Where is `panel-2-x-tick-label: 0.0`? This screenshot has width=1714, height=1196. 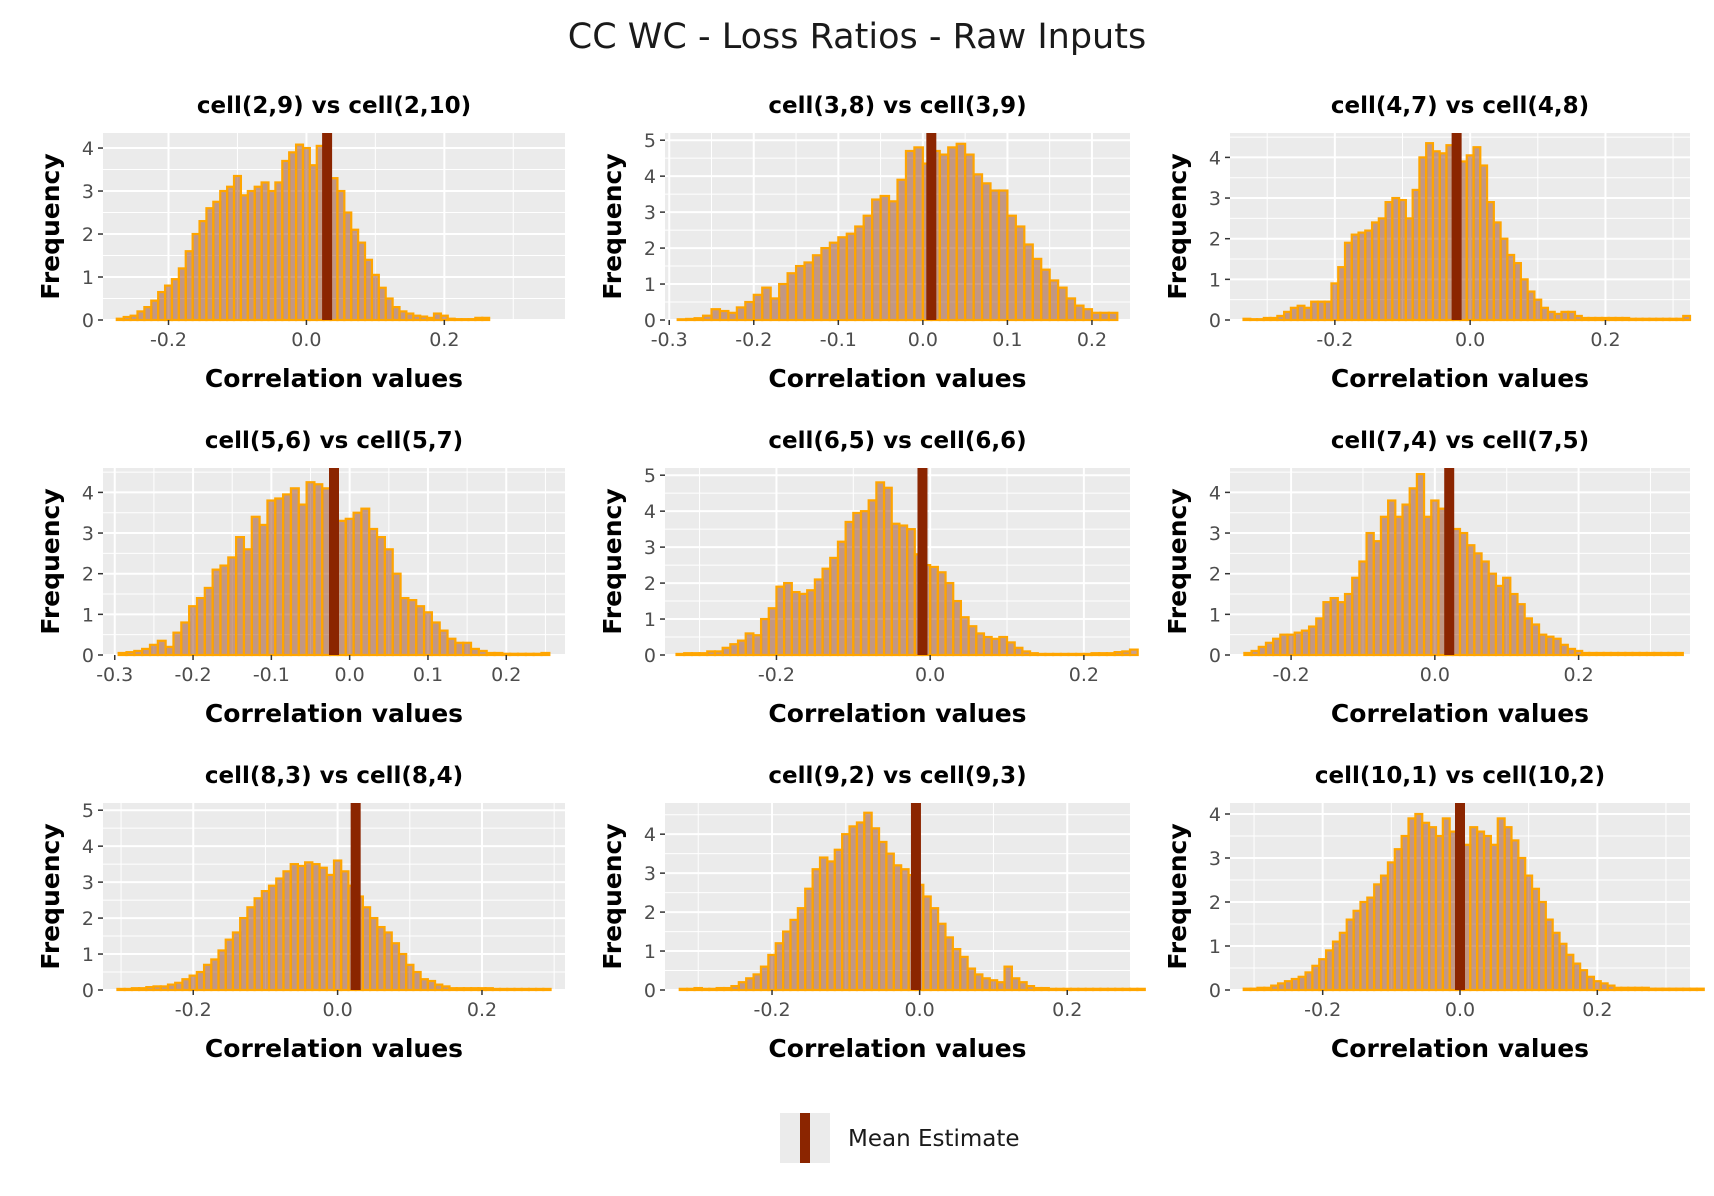
panel-2-x-tick-label: 0.0 is located at coordinates (923, 340).